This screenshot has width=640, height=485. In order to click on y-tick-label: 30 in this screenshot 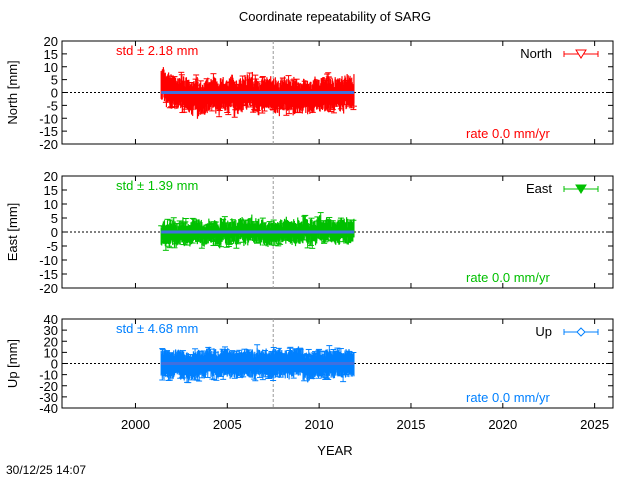, I will do `click(51, 330)`.